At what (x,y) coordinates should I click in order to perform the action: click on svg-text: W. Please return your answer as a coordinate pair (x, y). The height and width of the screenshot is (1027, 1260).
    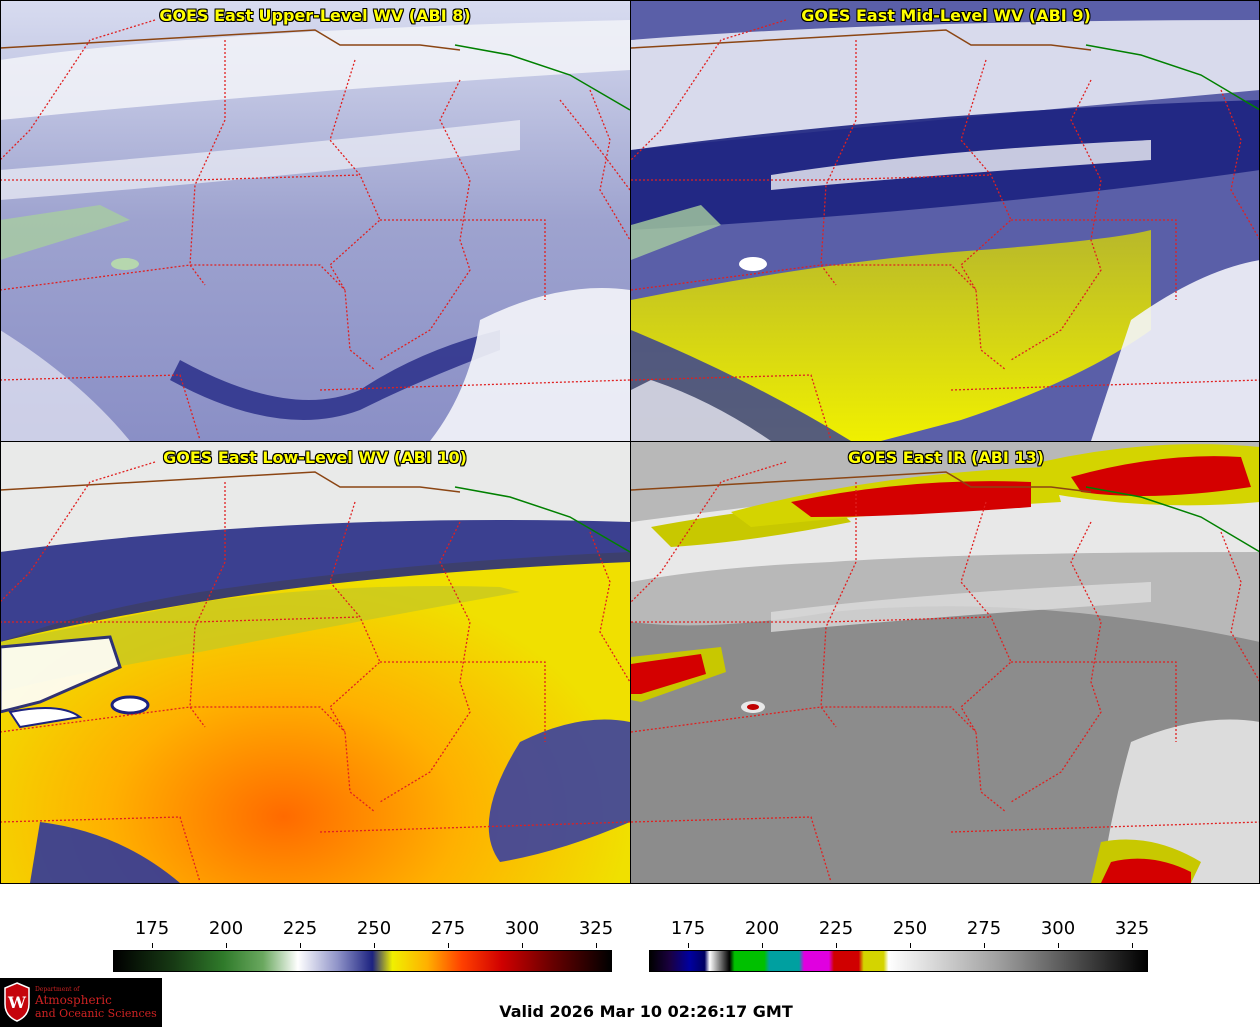
    Looking at the image, I should click on (17, 1002).